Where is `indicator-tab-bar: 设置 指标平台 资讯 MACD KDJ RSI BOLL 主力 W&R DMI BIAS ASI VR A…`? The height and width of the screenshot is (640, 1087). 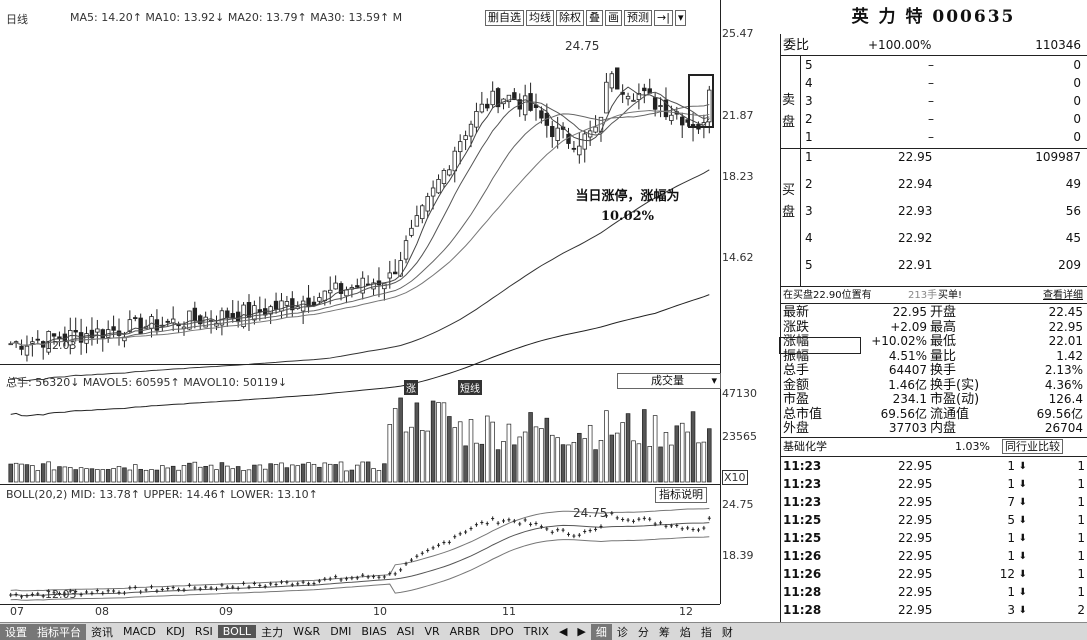
indicator-tab-bar: 设置 指标平台 资讯 MACD KDJ RSI BOLL 主力 W&R DMI BIAS ASI VR A… is located at coordinates (543, 631).